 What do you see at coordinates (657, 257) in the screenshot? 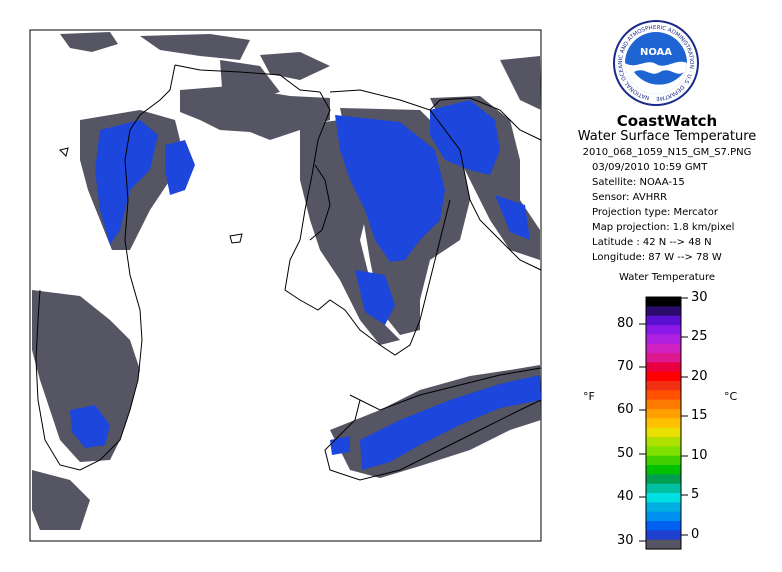
I see `longitude-range: Longitude: 87 W --> 78 W` at bounding box center [657, 257].